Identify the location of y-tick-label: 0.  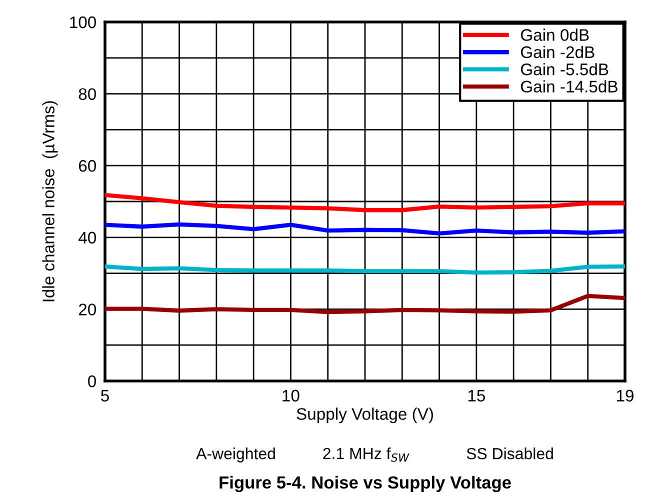
(92, 381).